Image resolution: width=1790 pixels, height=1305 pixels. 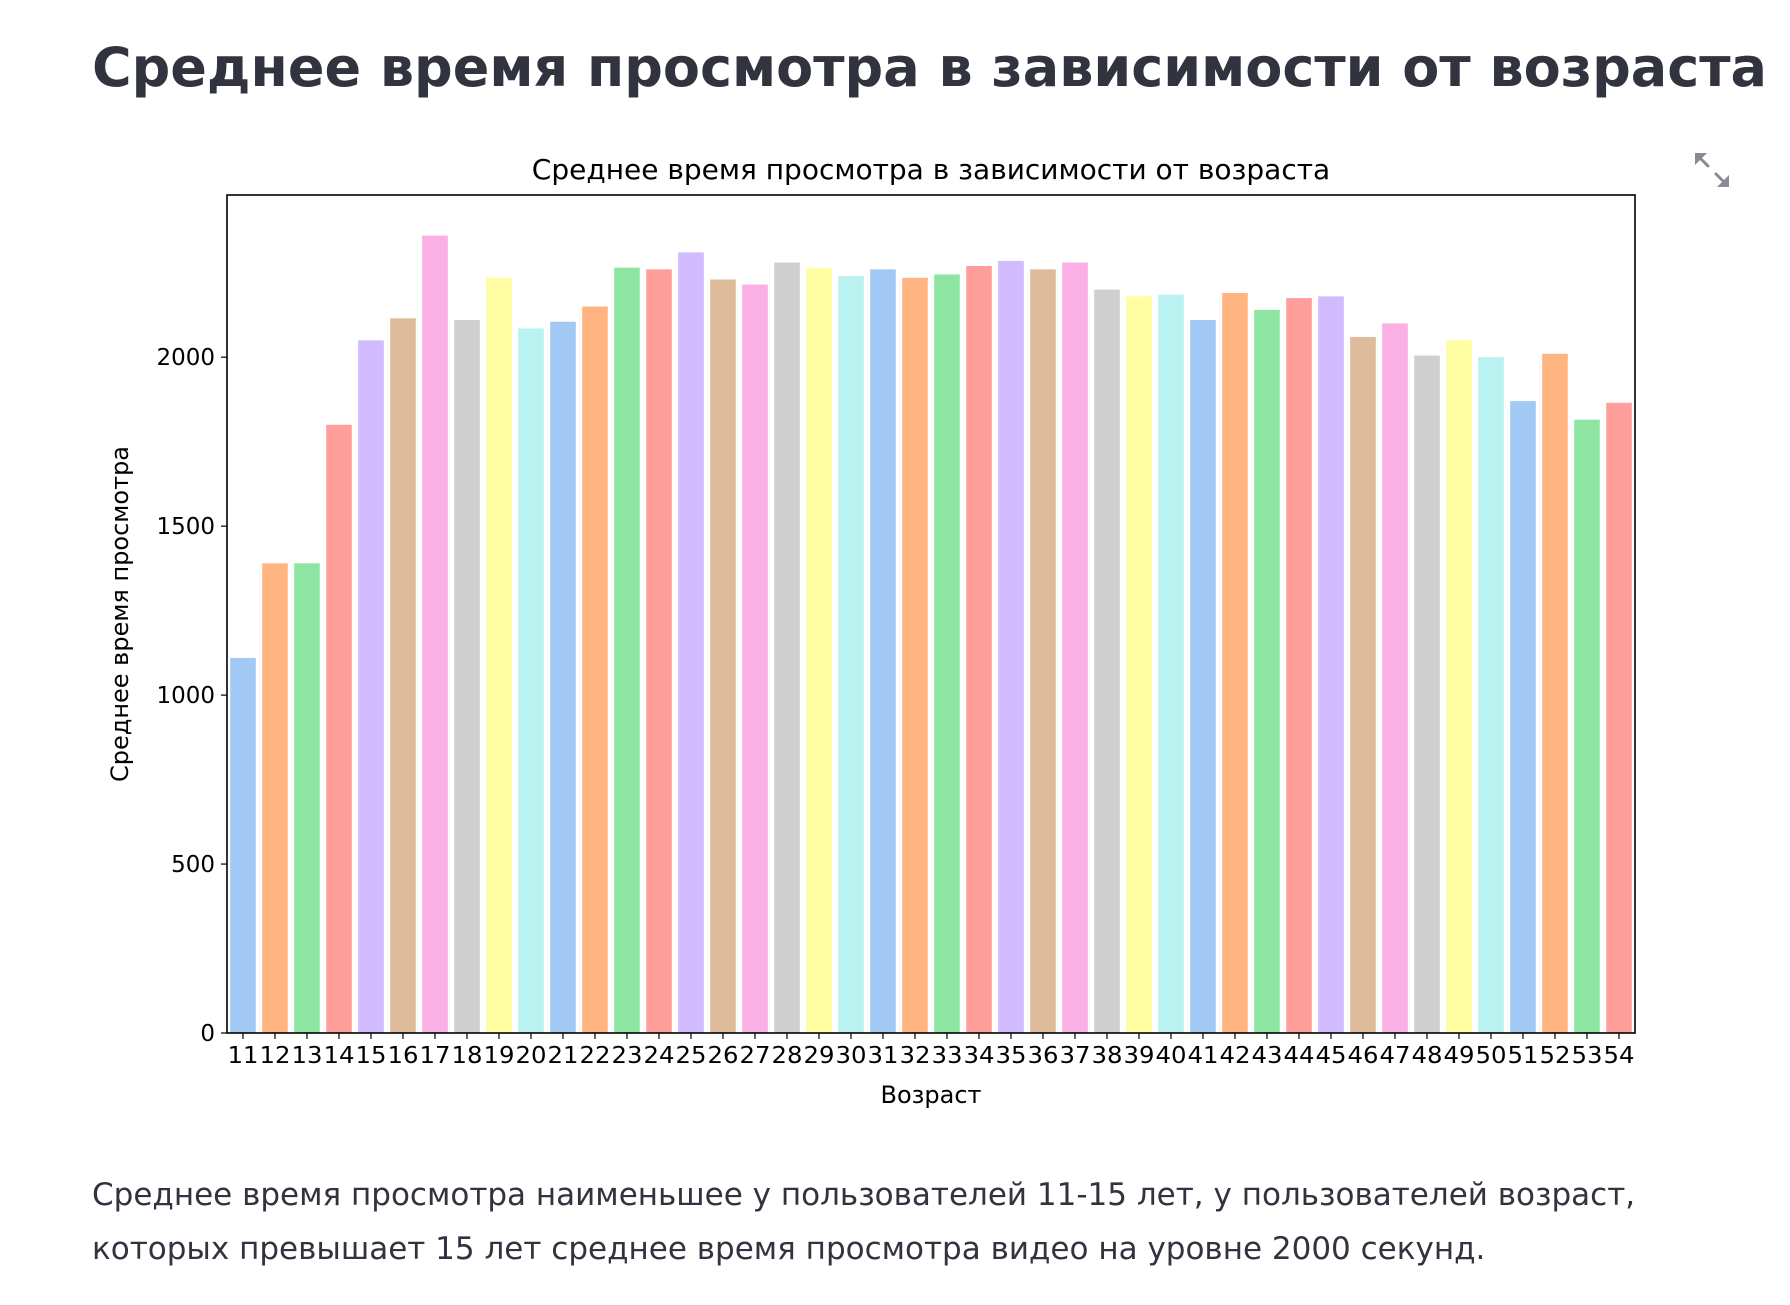 I want to click on x-tick-label: 31, so click(x=883, y=1056).